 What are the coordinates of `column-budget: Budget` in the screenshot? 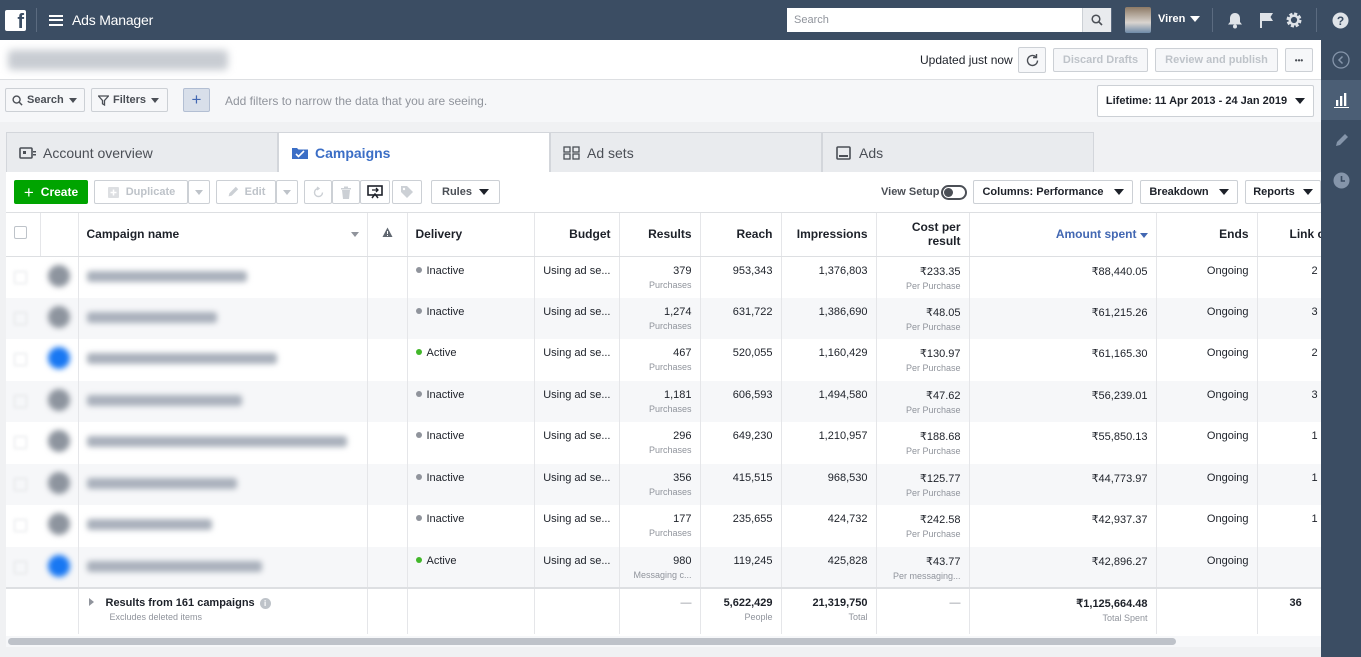 It's located at (577, 235).